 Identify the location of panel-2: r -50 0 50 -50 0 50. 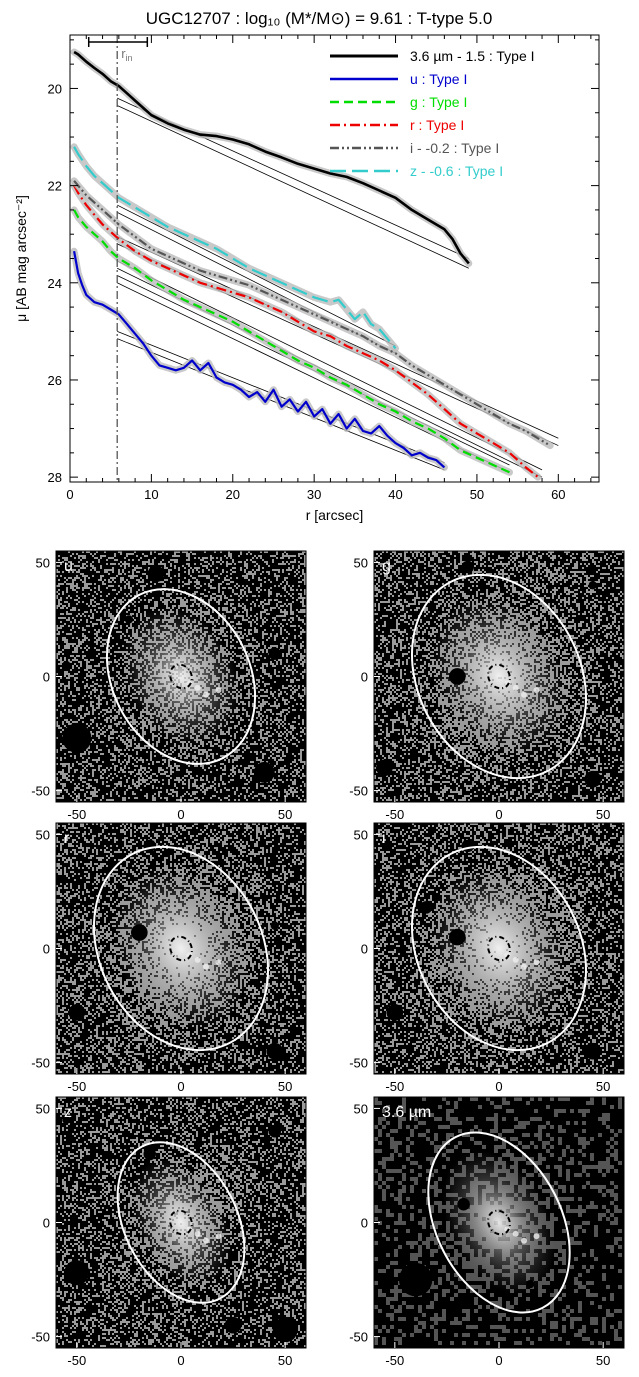
(169, 958).